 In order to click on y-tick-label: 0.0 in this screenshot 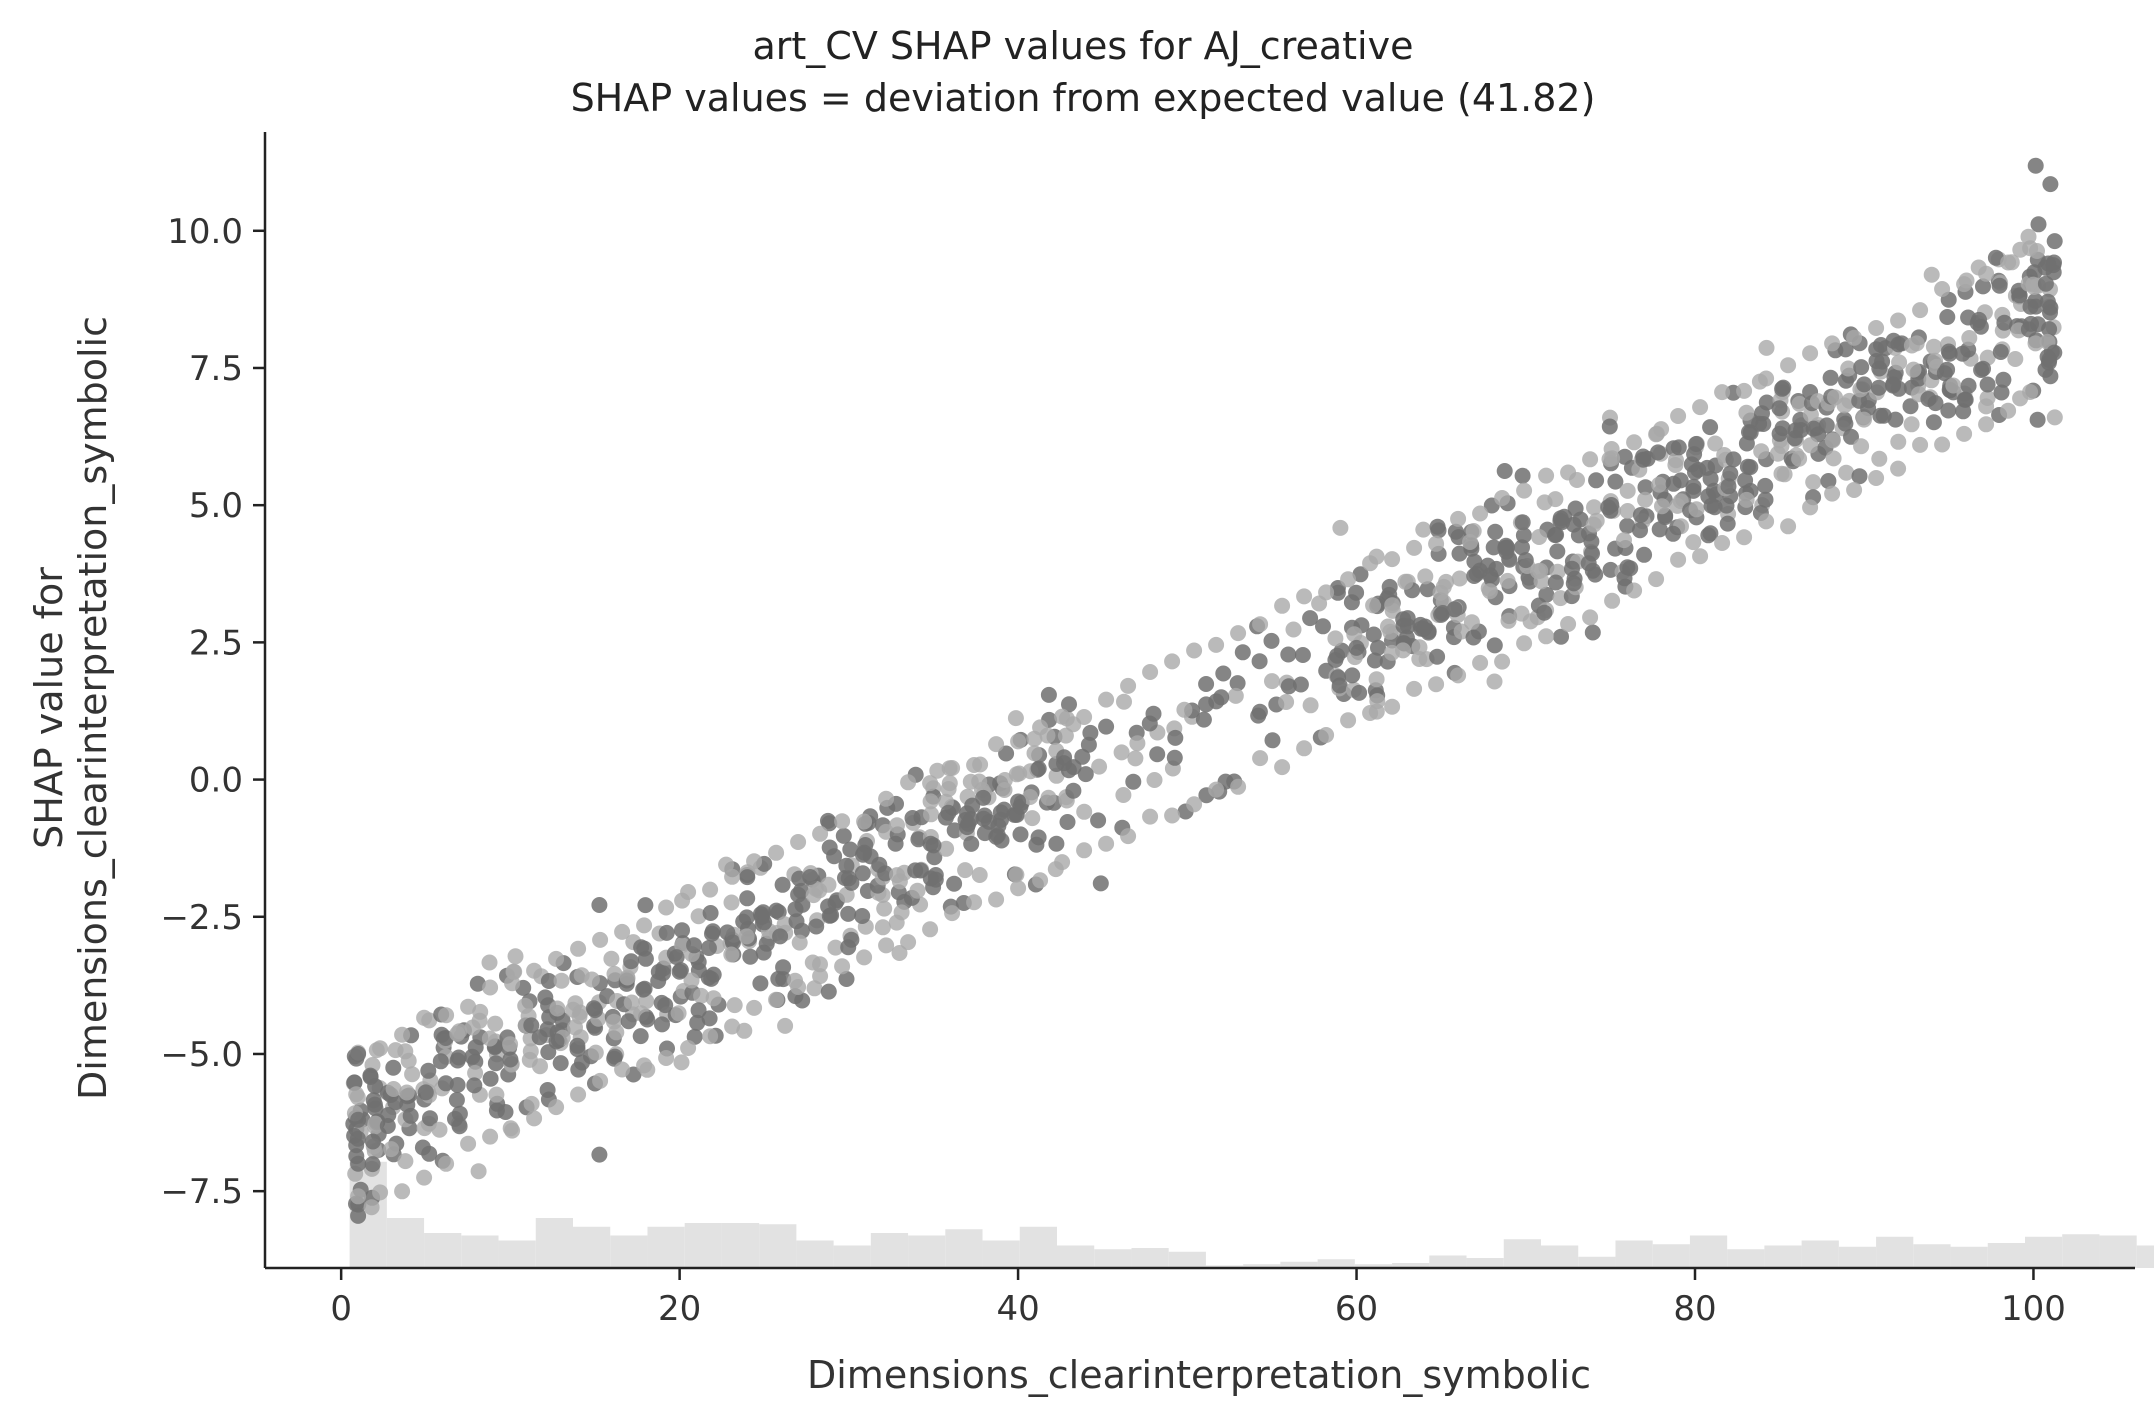, I will do `click(216, 781)`.